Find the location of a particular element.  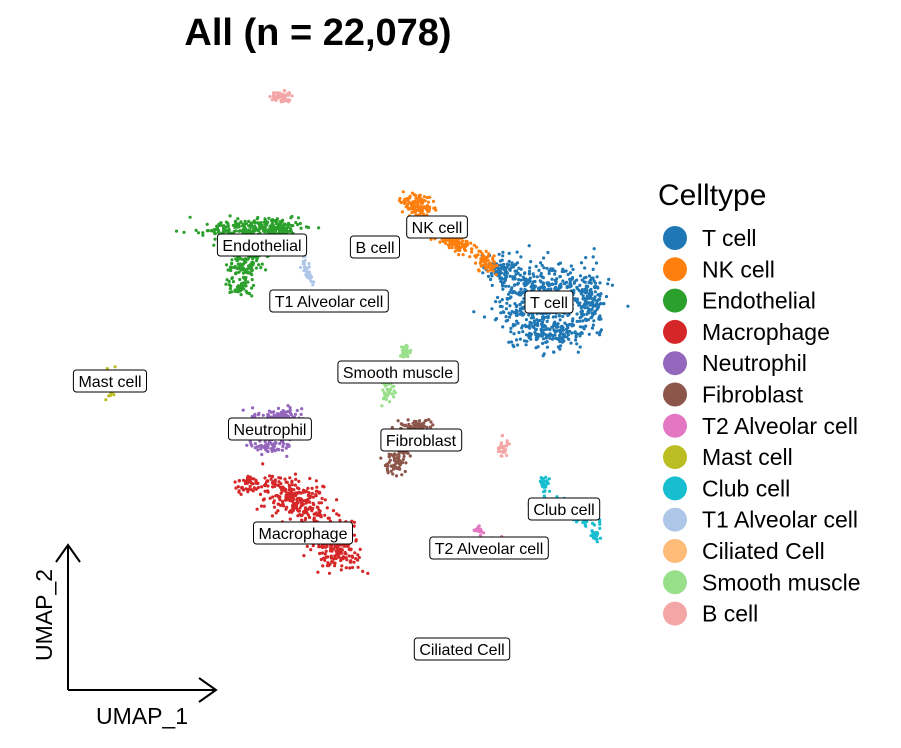

legend-swatch is located at coordinates (675, 331).